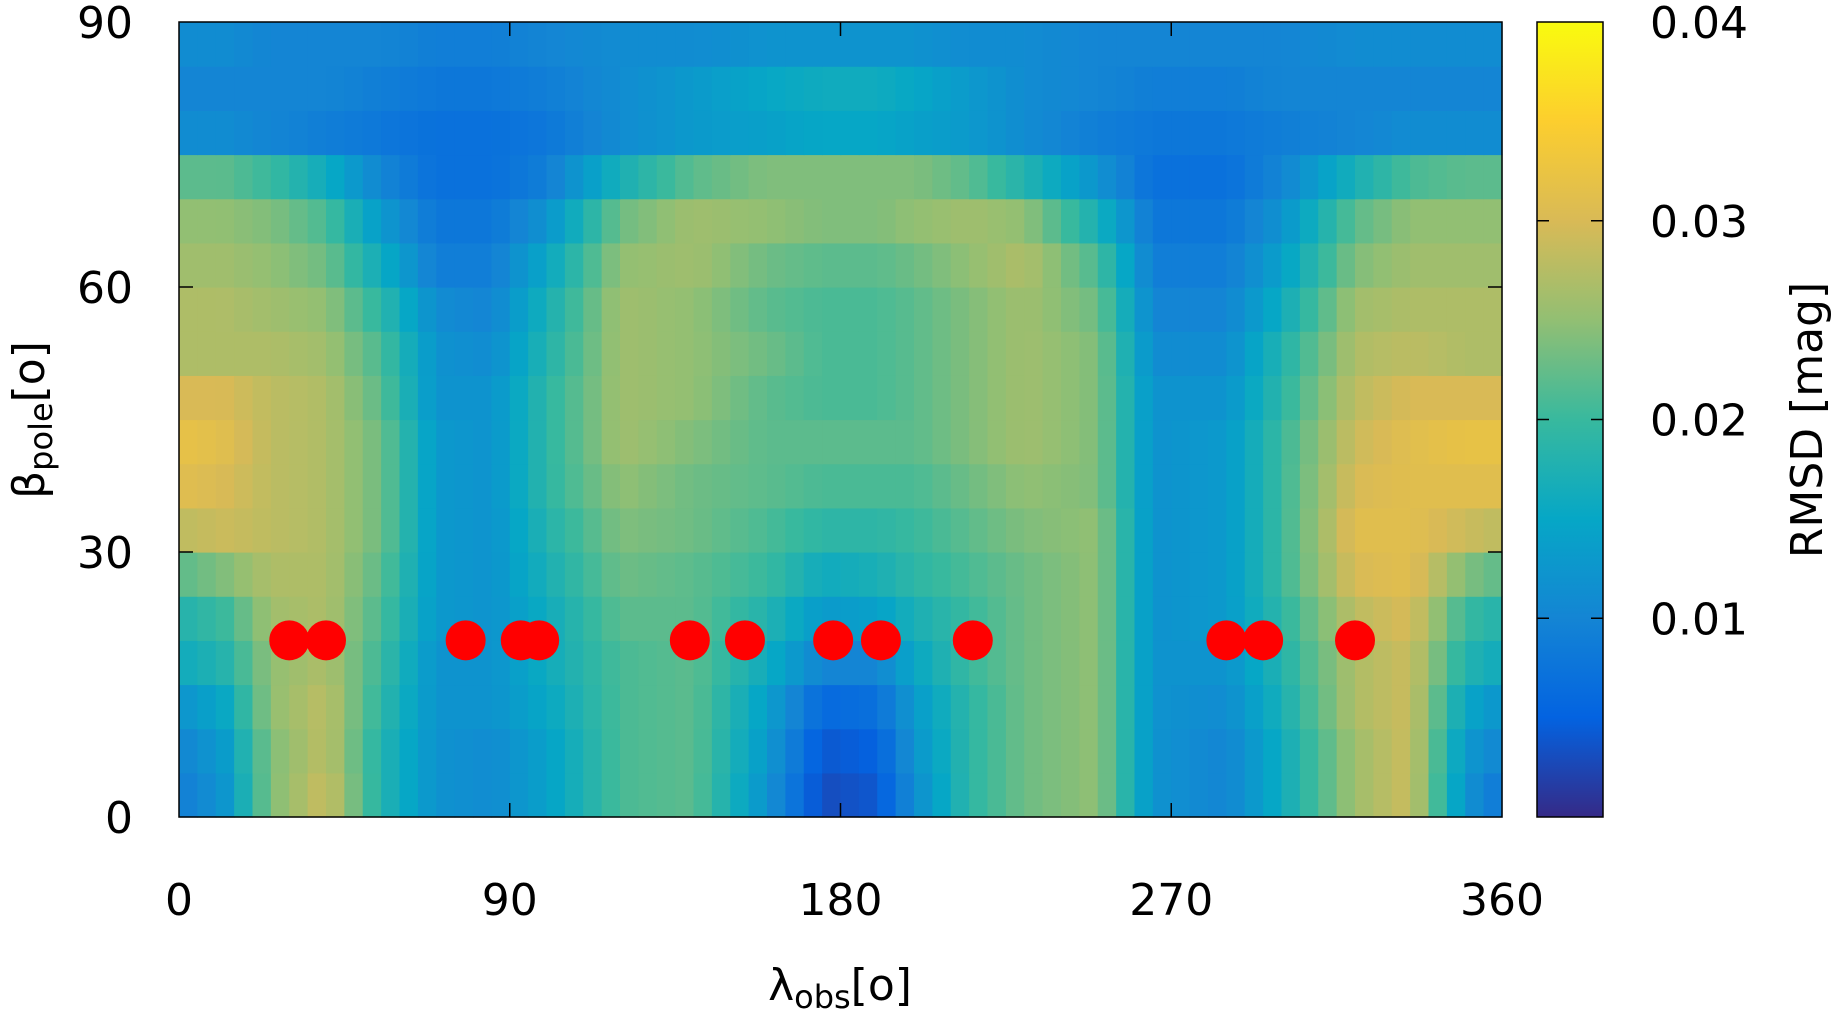  What do you see at coordinates (841, 900) in the screenshot?
I see `x-tick-label: 180` at bounding box center [841, 900].